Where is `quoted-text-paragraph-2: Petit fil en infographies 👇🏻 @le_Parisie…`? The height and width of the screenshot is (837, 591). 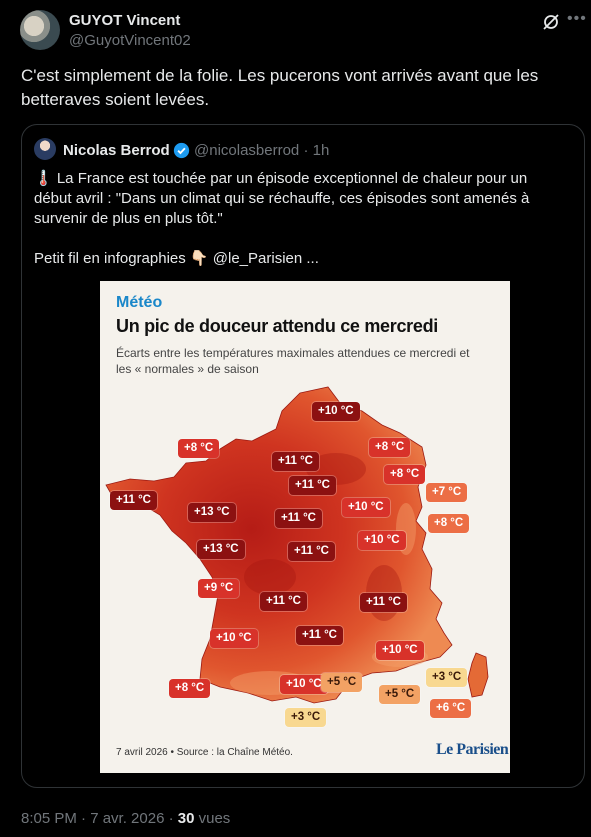
quoted-text-paragraph-2: Petit fil en infographies 👇🏻 @le_Parisie… is located at coordinates (176, 258).